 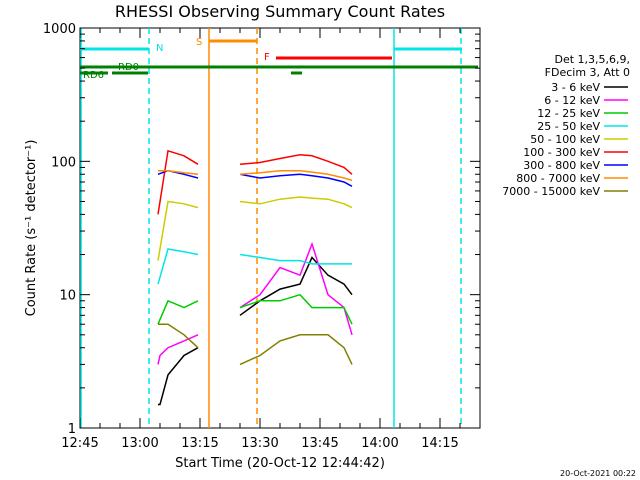 What do you see at coordinates (565, 139) in the screenshot?
I see `legend-label: 50 - 100 keV` at bounding box center [565, 139].